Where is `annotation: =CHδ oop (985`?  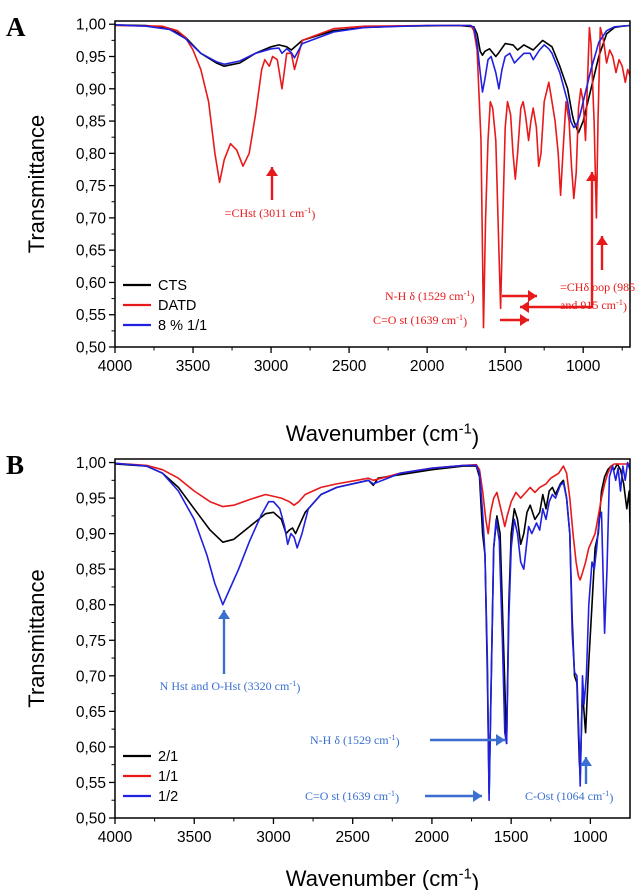 annotation: =CHδ oop (985 is located at coordinates (577, 242).